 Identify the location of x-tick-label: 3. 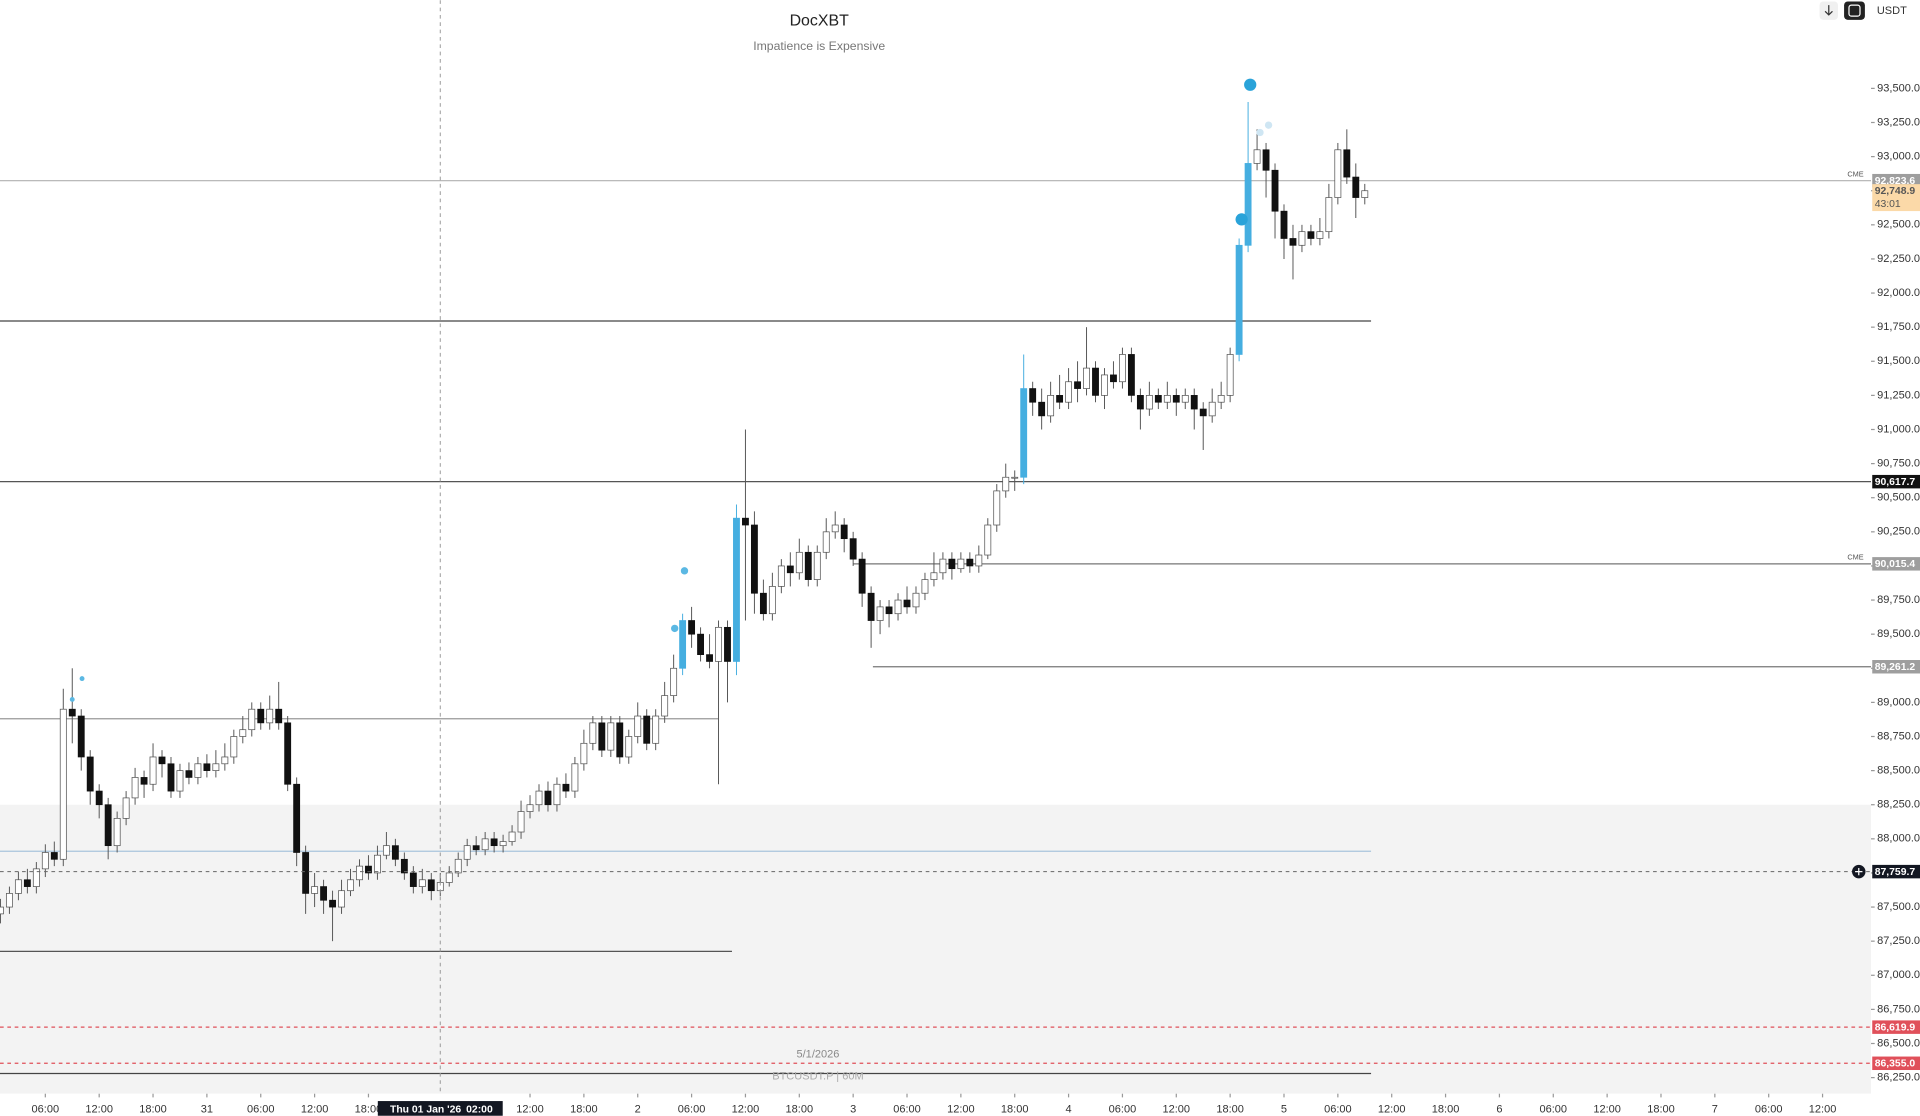
(853, 1110).